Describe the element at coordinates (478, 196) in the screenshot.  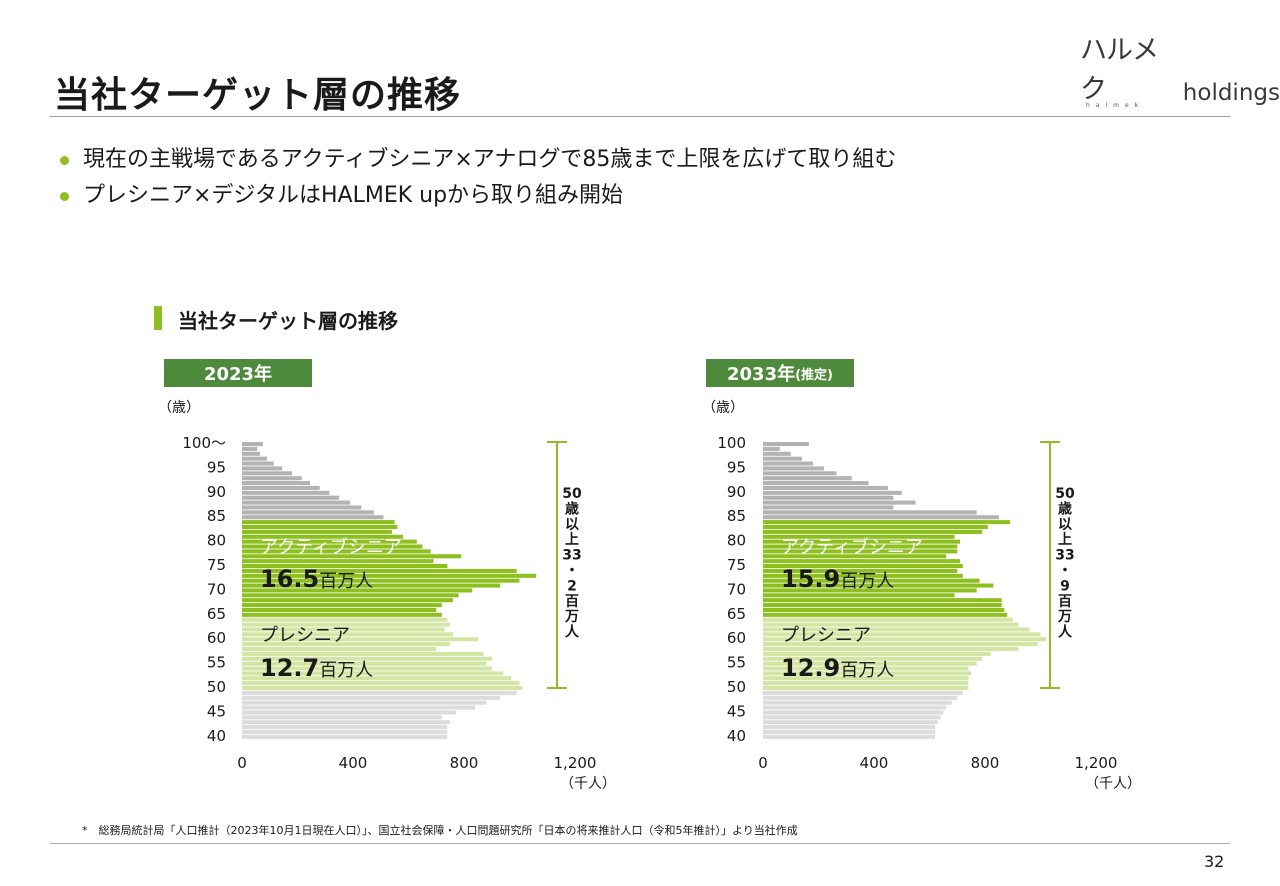
I see `bullet-item: プレシニア×デジタルはHALMEK upから取り組み開始` at that location.